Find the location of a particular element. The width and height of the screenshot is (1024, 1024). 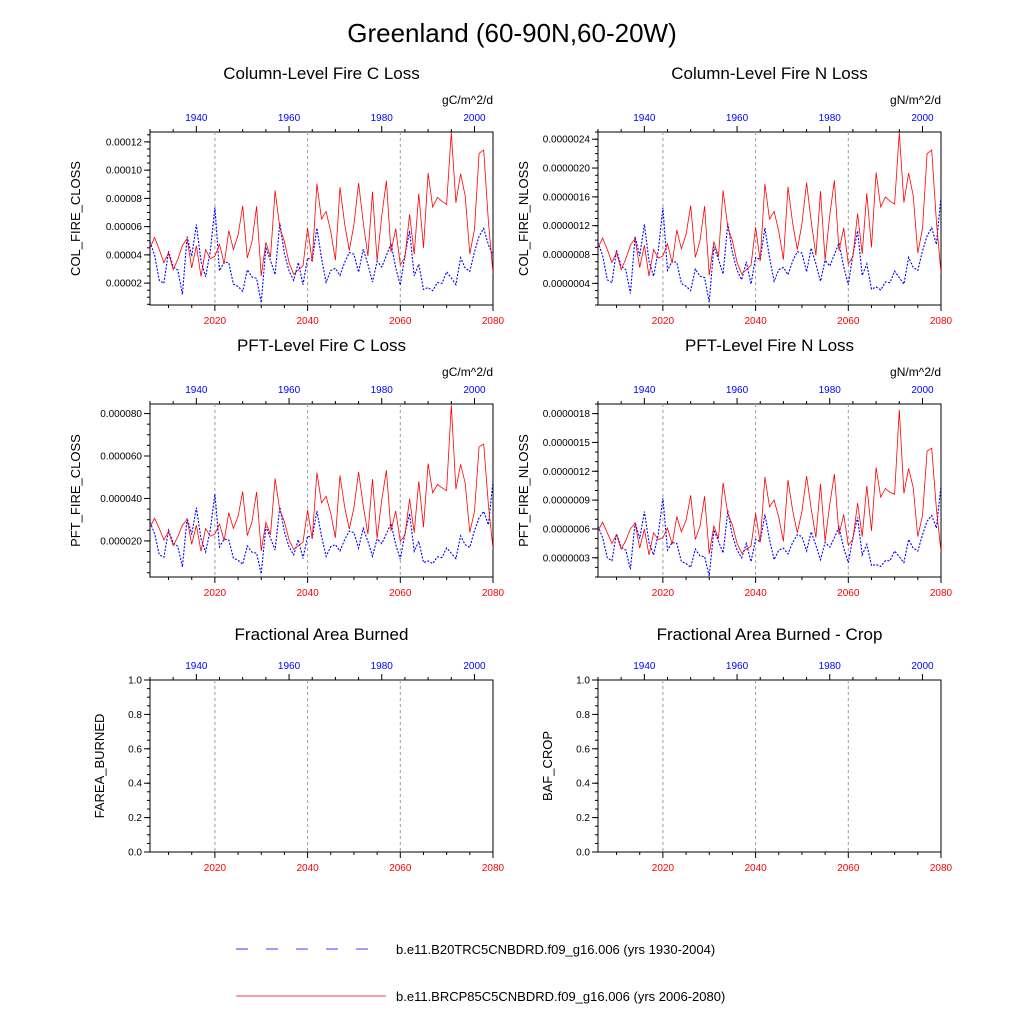

y-axis-label: PFT_FIRE_CLOSS is located at coordinates (75, 490).